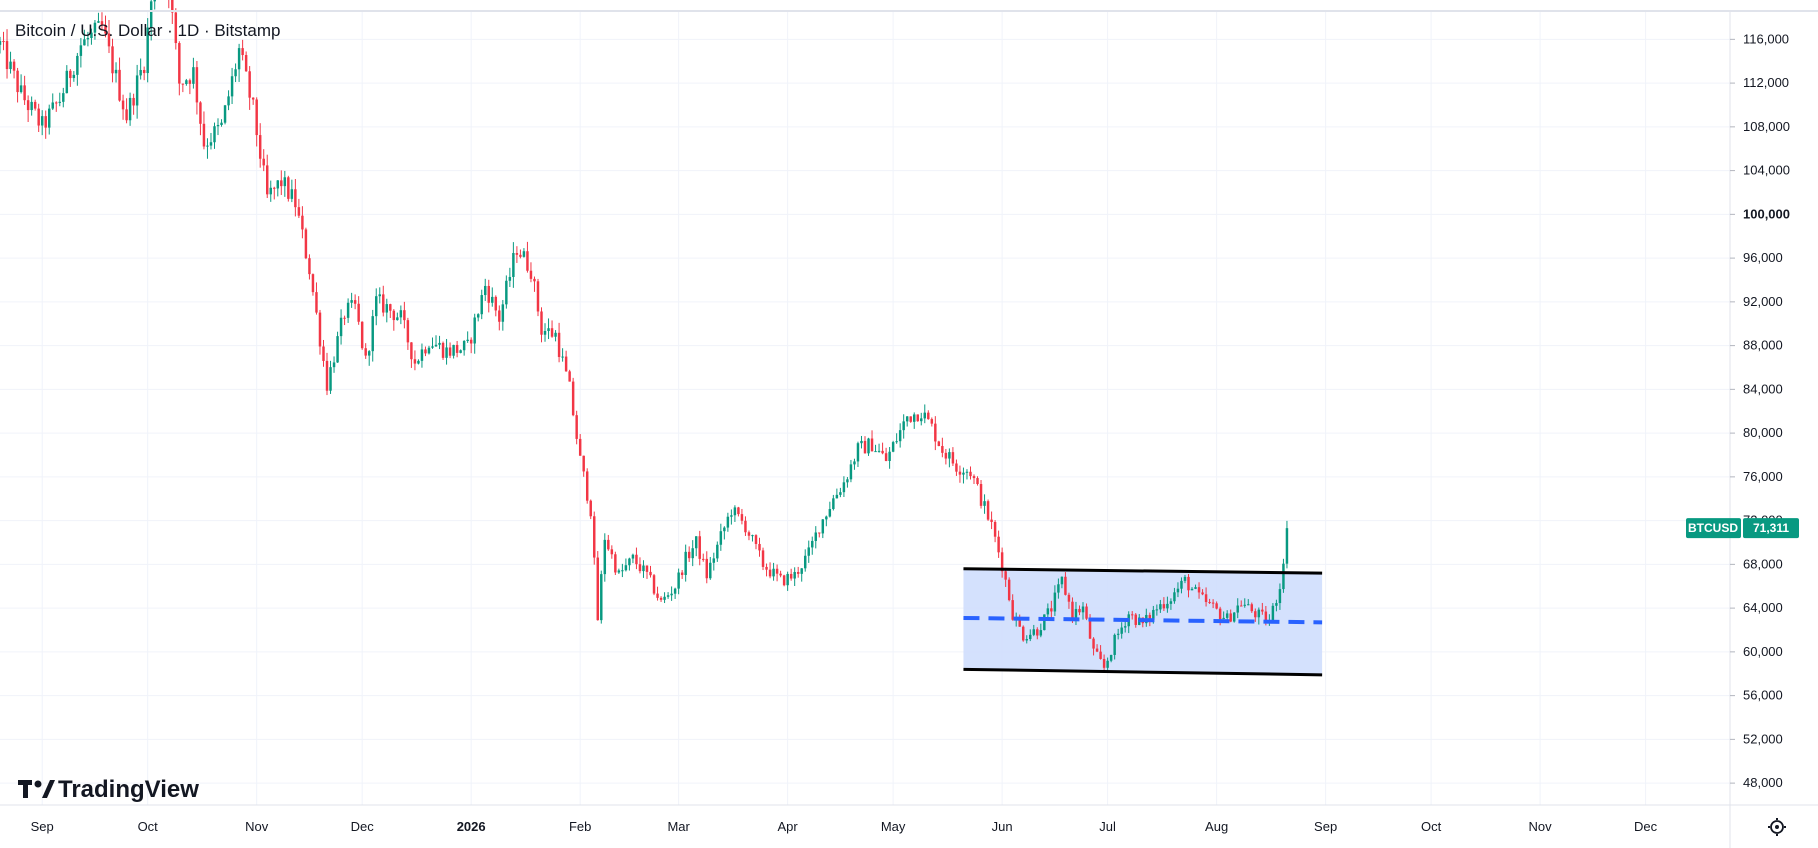 The image size is (1818, 848). What do you see at coordinates (1143, 620) in the screenshot?
I see `range-midline` at bounding box center [1143, 620].